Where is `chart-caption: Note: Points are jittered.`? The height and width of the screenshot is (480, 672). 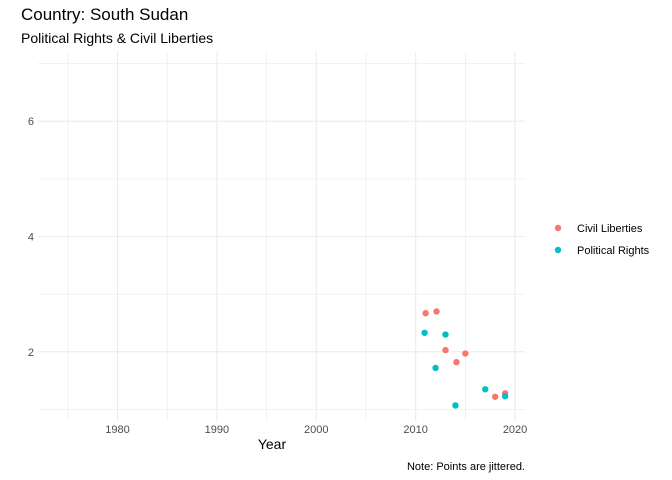
chart-caption: Note: Points are jittered. is located at coordinates (466, 467).